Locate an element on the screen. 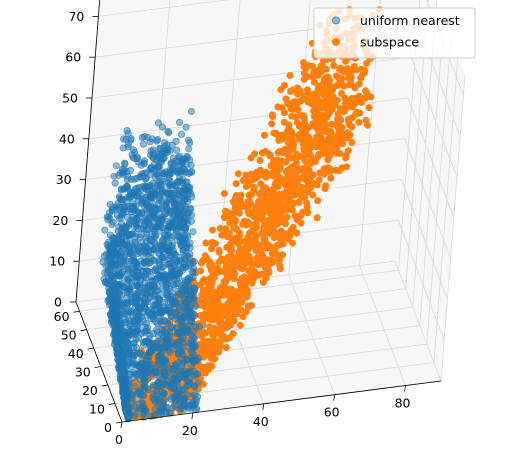 This screenshot has height=466, width=510. z-tick-label: 30 is located at coordinates (64, 179).